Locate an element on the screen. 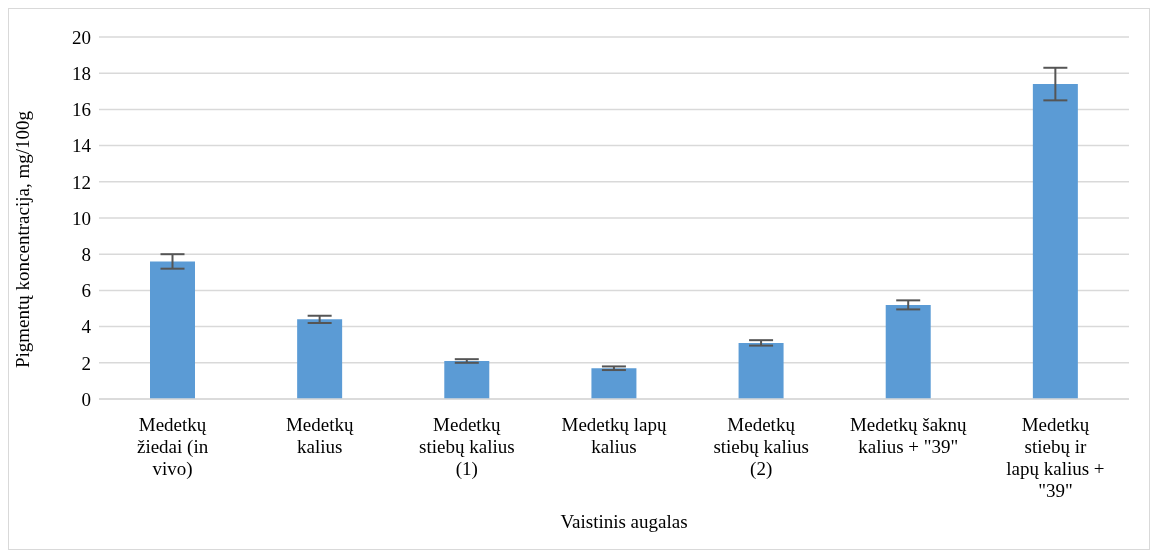 This screenshot has height=558, width=1159. y-tick-label: 18 is located at coordinates (81, 73).